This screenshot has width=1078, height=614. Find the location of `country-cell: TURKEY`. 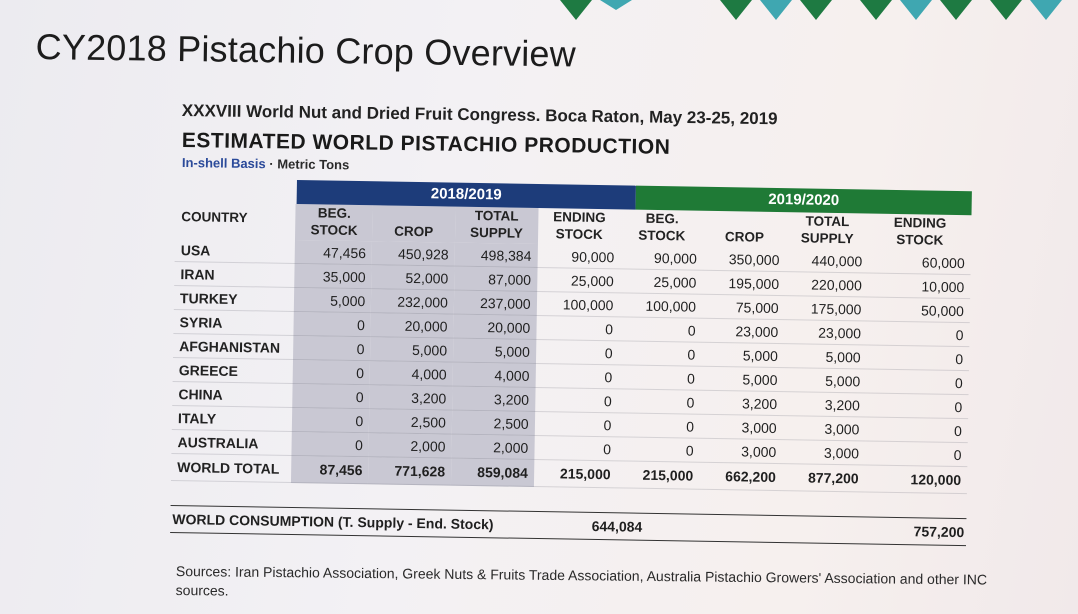

country-cell: TURKEY is located at coordinates (234, 298).